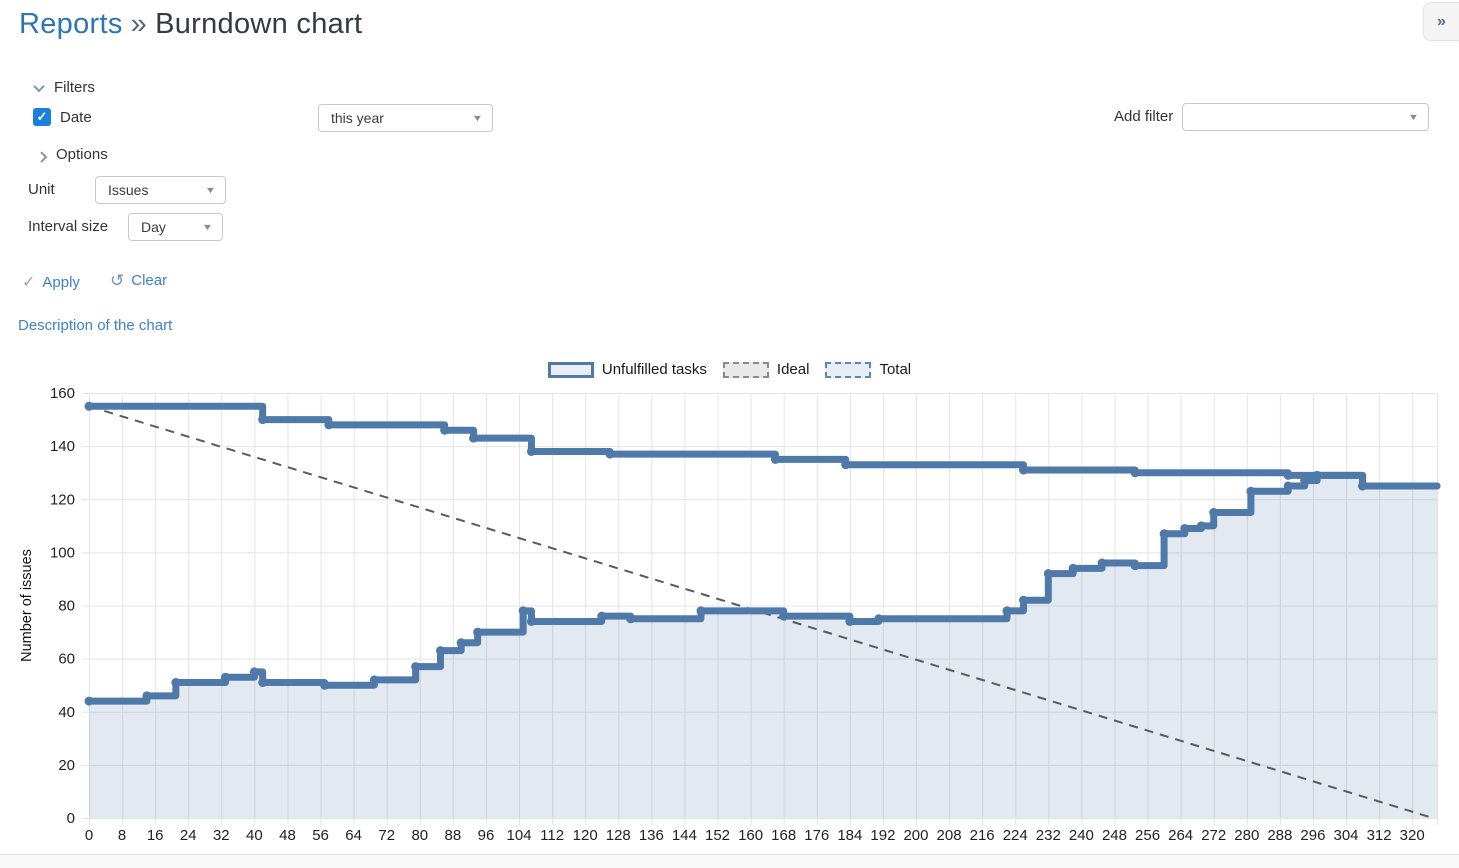 This screenshot has height=868, width=1459. What do you see at coordinates (1147, 835) in the screenshot?
I see `svg-text: 256` at bounding box center [1147, 835].